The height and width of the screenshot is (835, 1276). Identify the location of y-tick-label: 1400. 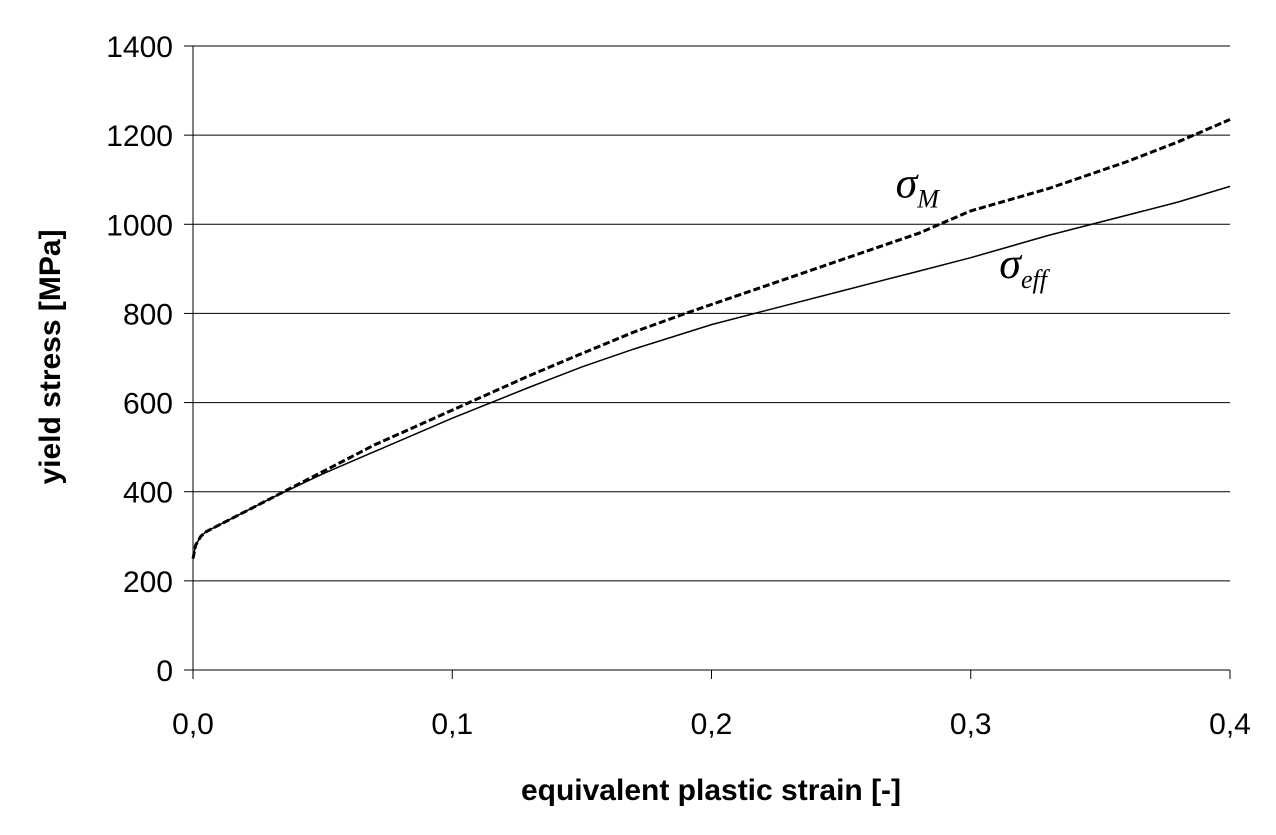
(139, 47).